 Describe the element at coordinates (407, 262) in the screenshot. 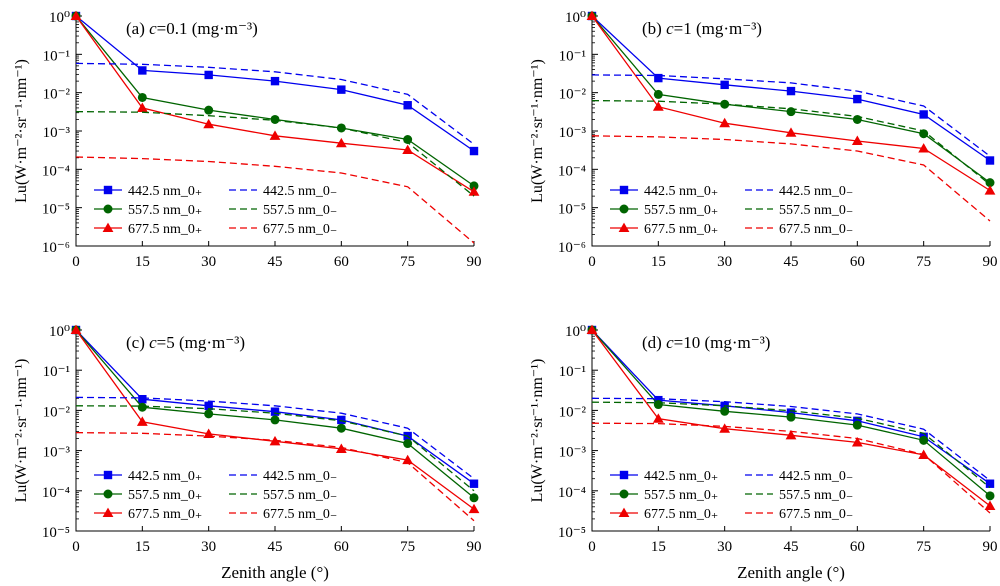

I see `x-tick-label: 75` at that location.